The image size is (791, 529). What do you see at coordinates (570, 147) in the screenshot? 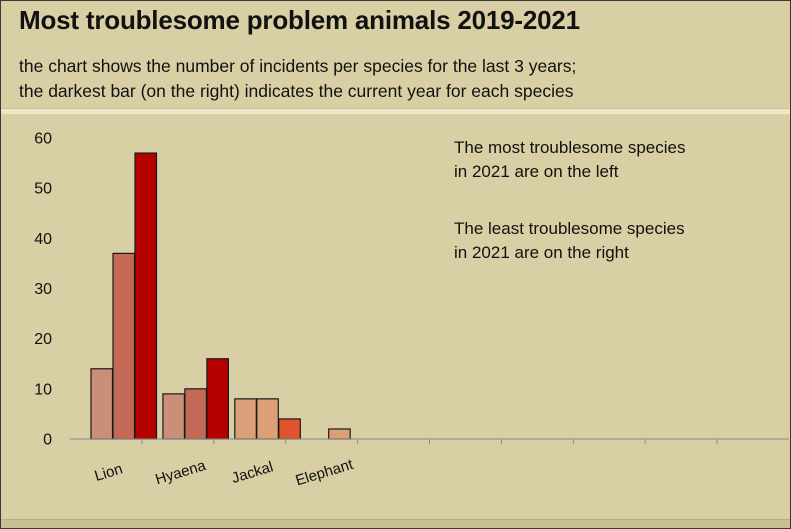
I see `annotation-line: The most troublesome species` at bounding box center [570, 147].